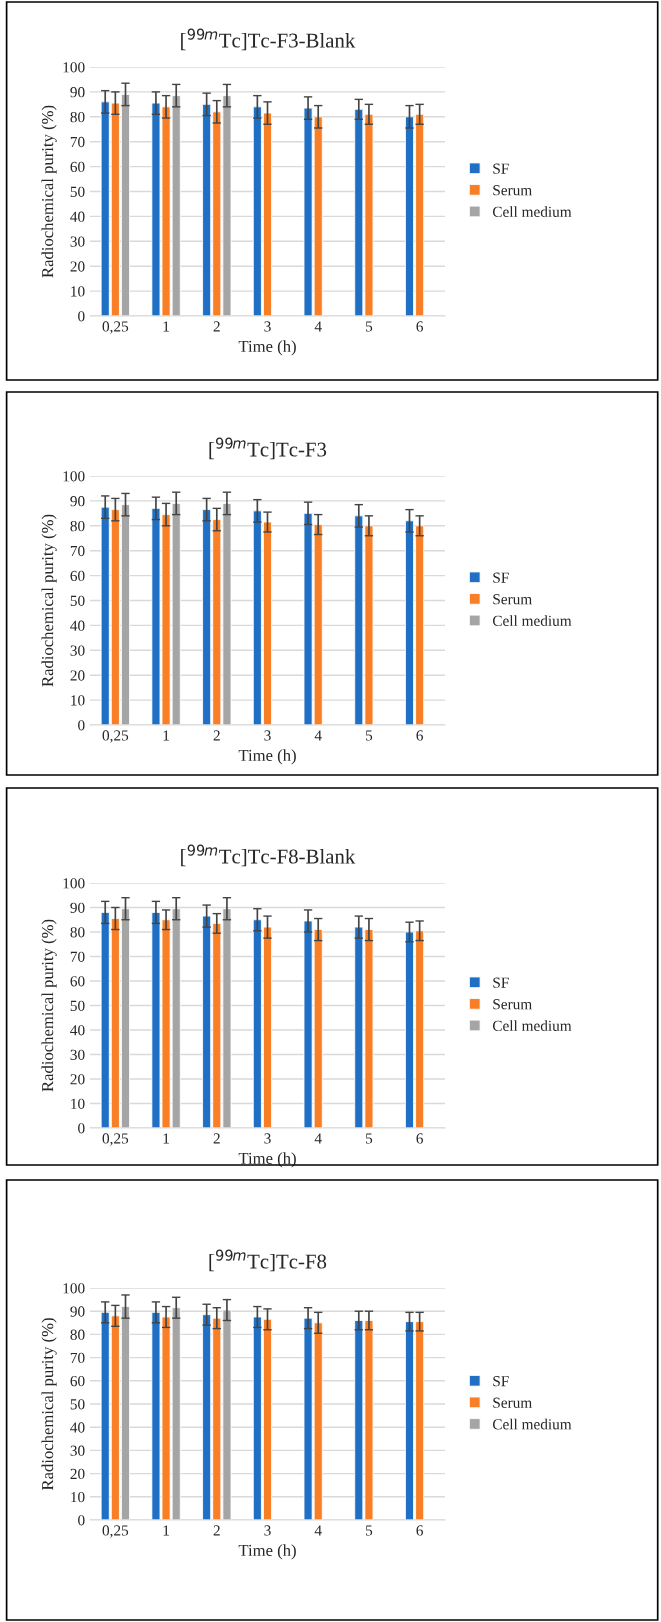 The width and height of the screenshot is (661, 1622). I want to click on chart-title: [$^{99m}$Tc]Tc-F3-Blank, so click(268, 39).